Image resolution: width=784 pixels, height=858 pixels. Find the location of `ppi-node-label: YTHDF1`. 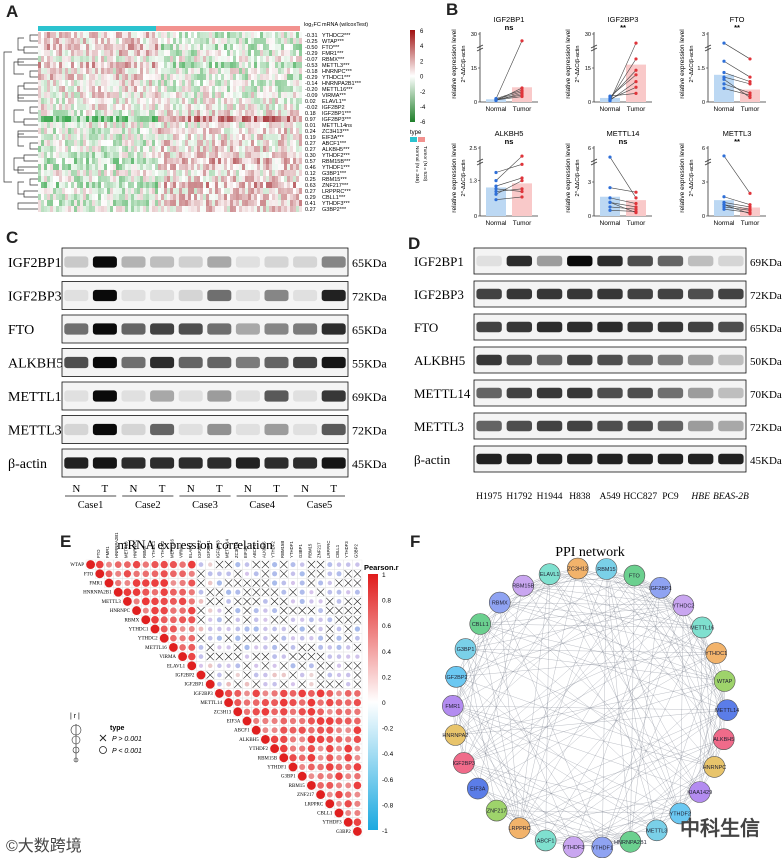

ppi-node-label: YTHDF1 is located at coordinates (602, 848).